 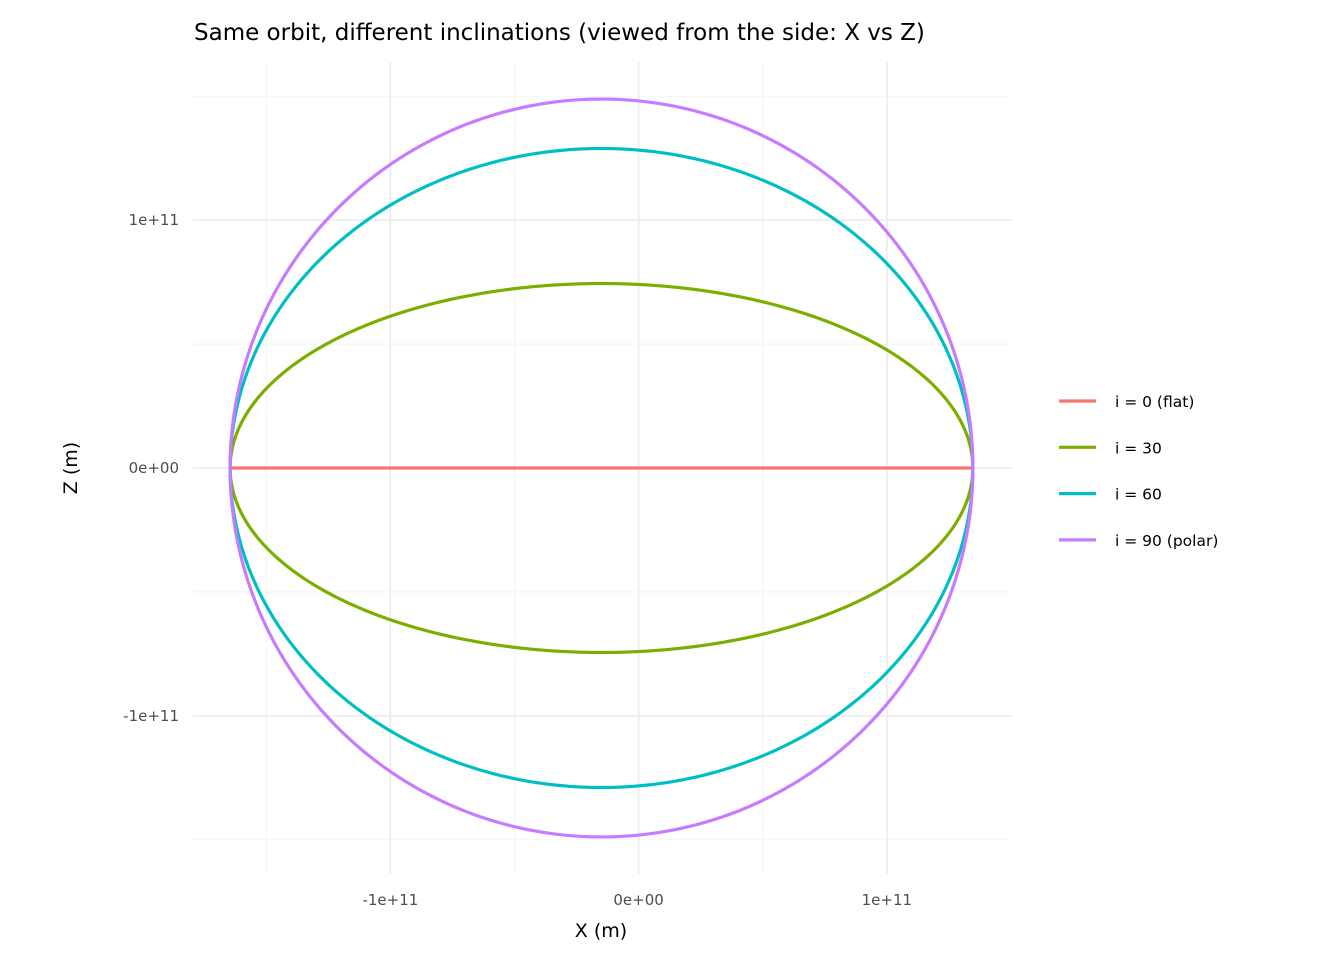 I want to click on legend-label: i = 30, so click(x=1138, y=448).